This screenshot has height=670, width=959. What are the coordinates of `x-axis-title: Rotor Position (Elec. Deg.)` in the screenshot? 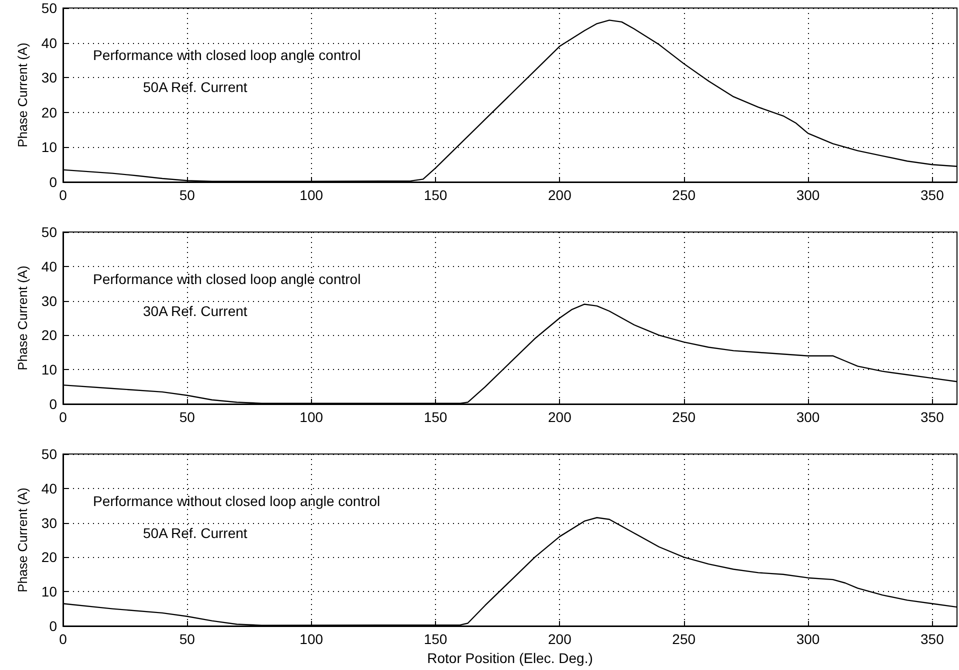 It's located at (510, 658).